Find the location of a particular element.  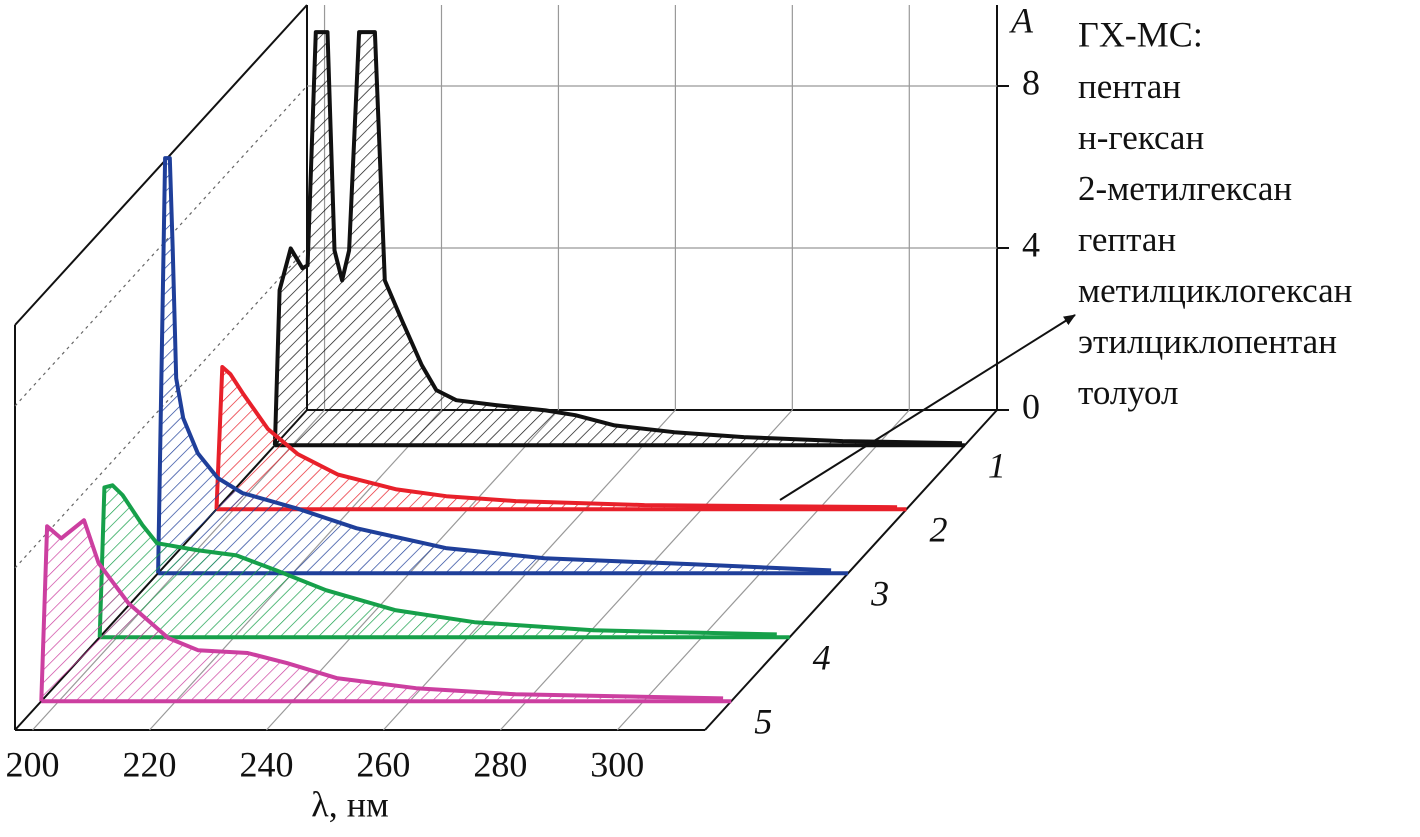

y-tick-label: 8 is located at coordinates (1031, 82).